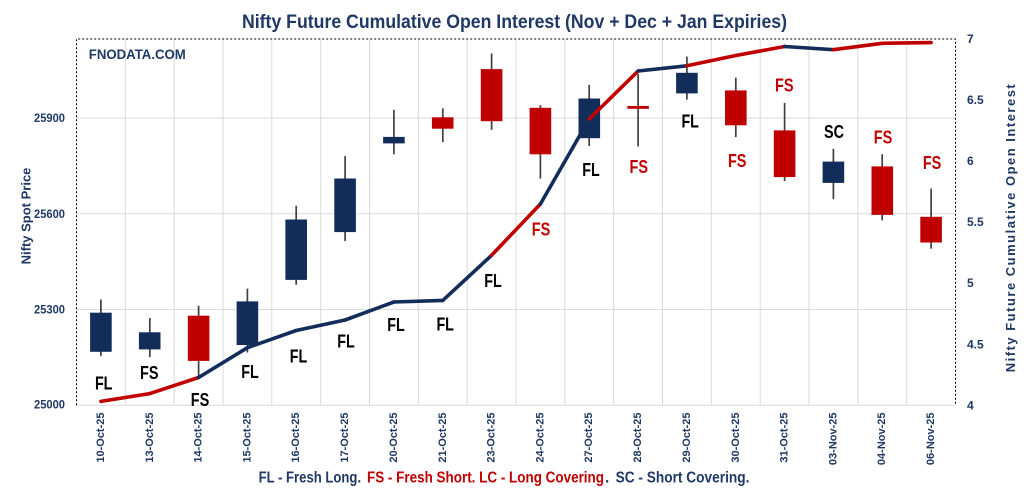 The image size is (1024, 495). I want to click on svg-text: 23-Oct-25, so click(492, 438).